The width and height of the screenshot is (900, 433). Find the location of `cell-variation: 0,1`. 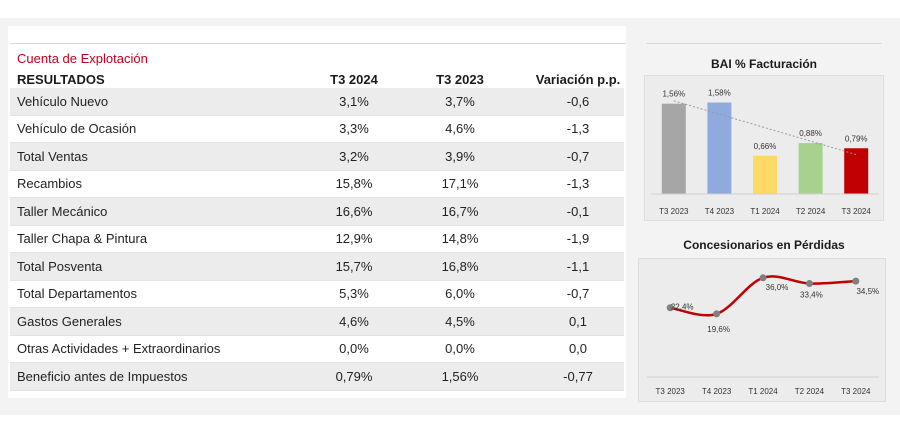

cell-variation: 0,1 is located at coordinates (578, 321).